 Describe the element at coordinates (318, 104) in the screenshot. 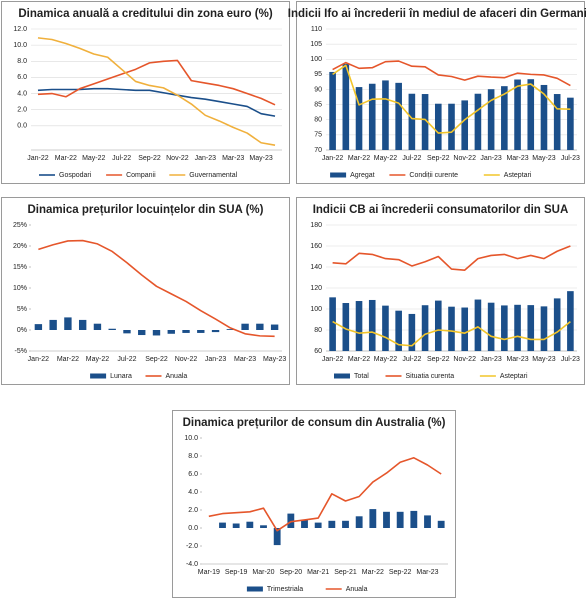

I see `y-tick-label: 85` at that location.